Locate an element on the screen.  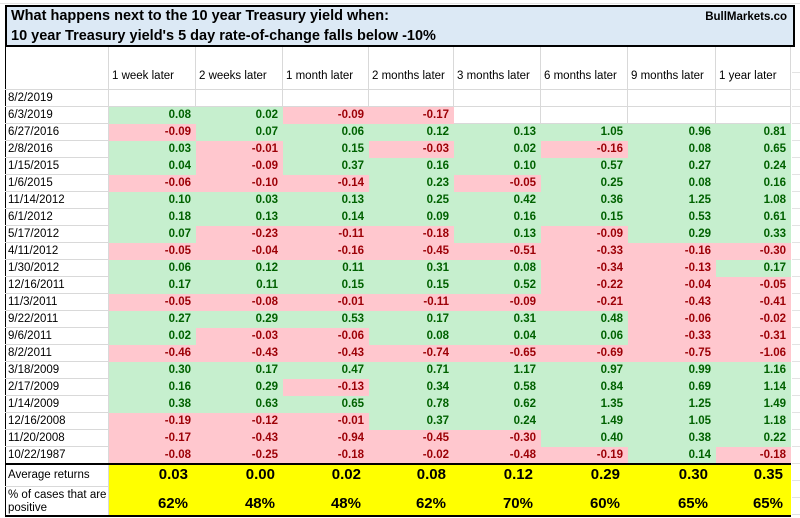
value-cell: 0.06 is located at coordinates (325, 132).